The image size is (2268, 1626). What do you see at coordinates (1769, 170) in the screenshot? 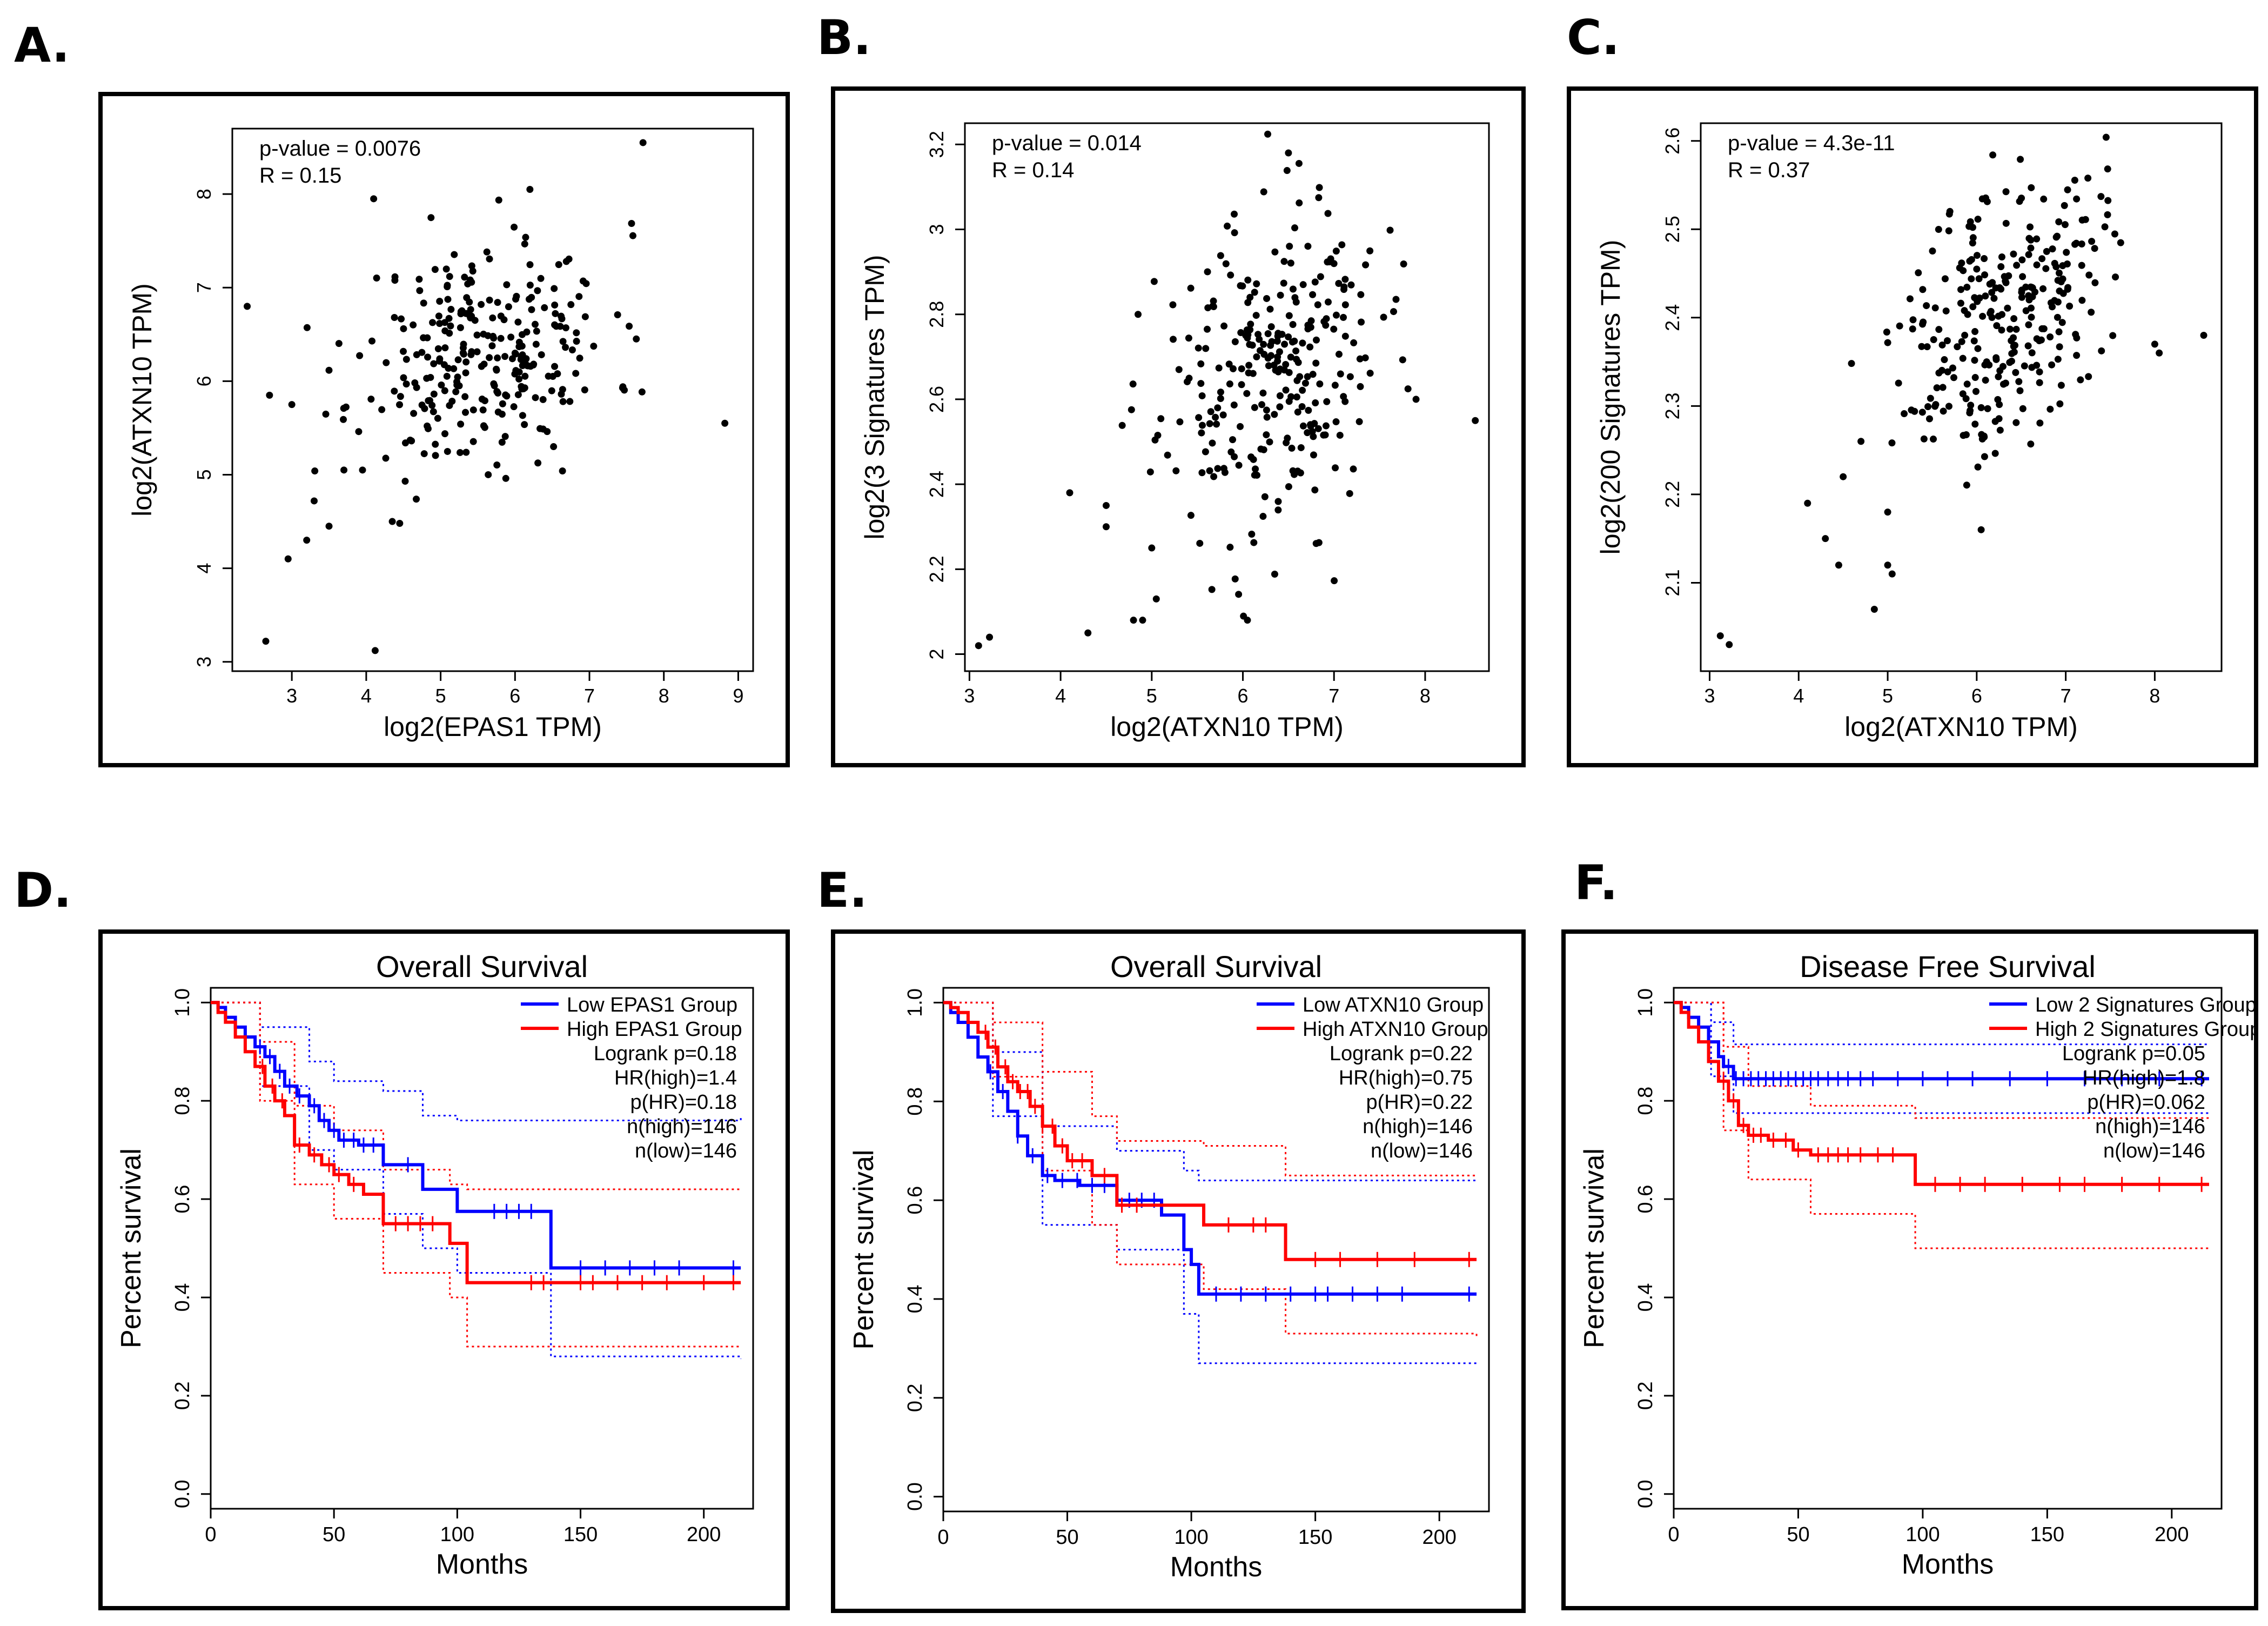
I see `r-value-annotation: R = 0.37` at bounding box center [1769, 170].